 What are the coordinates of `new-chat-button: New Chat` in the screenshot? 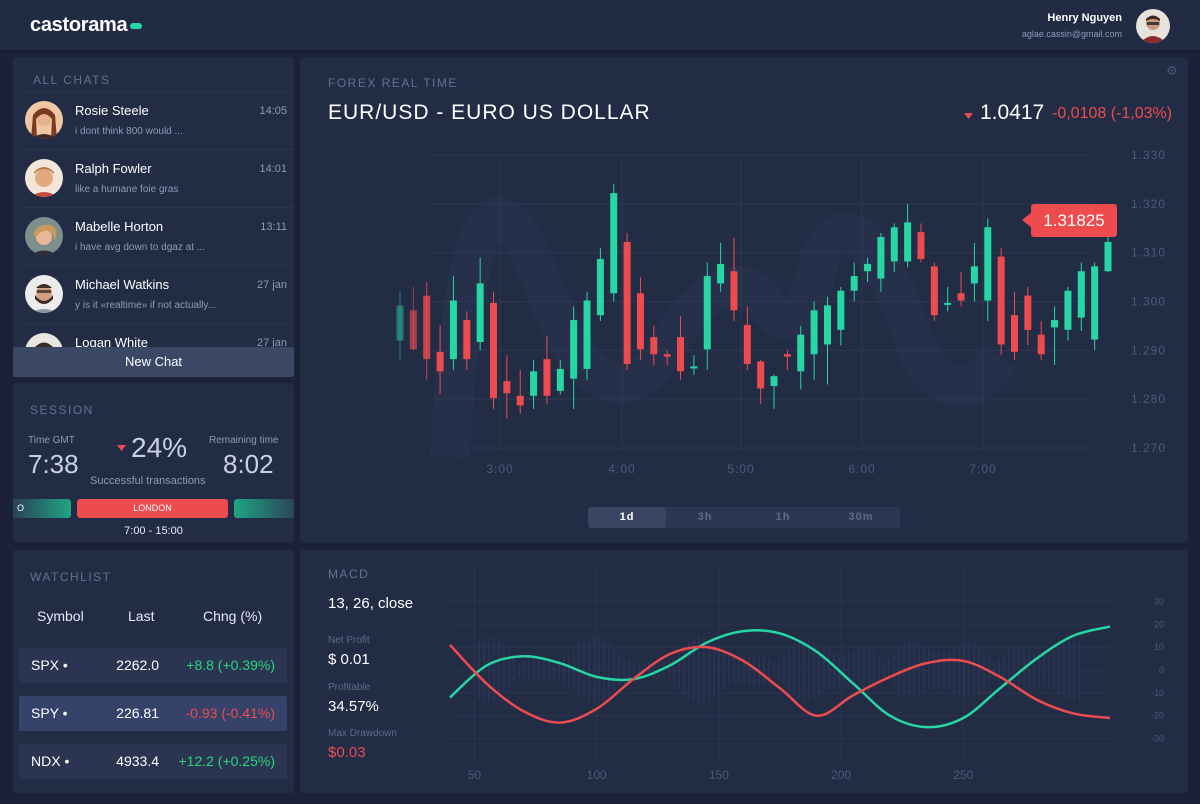 It's located at (153, 362).